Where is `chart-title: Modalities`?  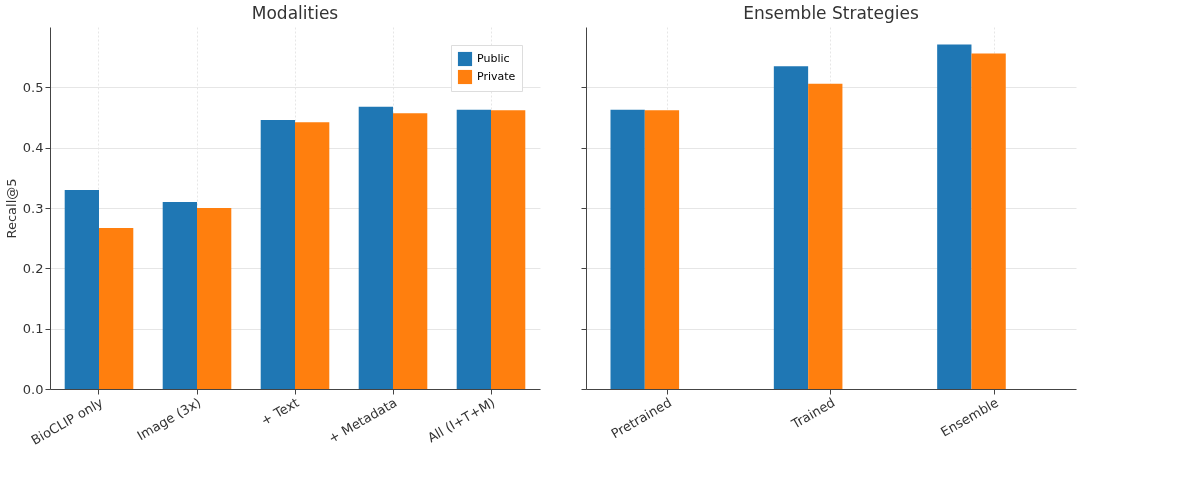
chart-title: Modalities is located at coordinates (295, 13).